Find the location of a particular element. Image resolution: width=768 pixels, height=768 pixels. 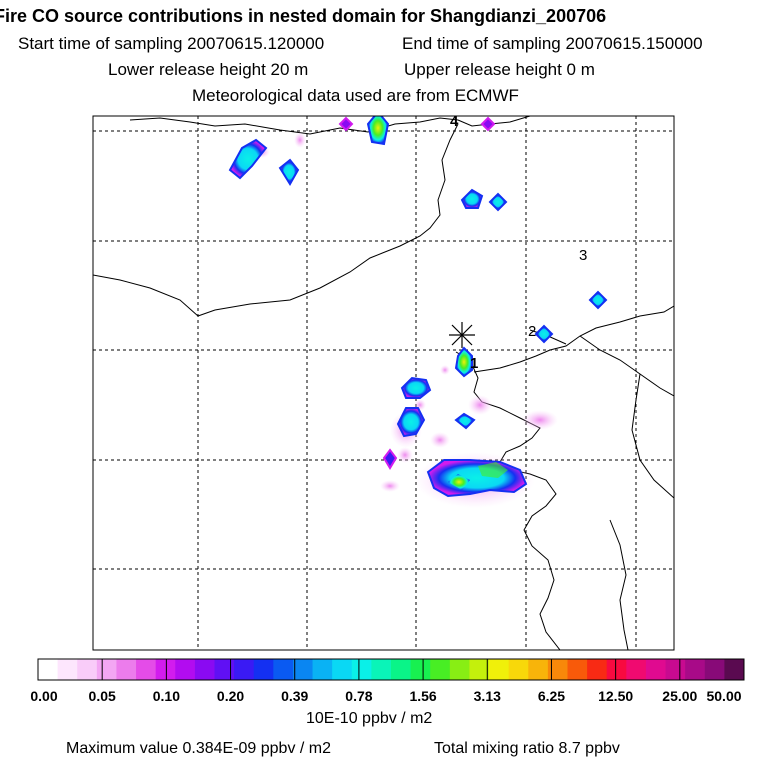

colorbar-tick-label: 0.20 is located at coordinates (230, 696).